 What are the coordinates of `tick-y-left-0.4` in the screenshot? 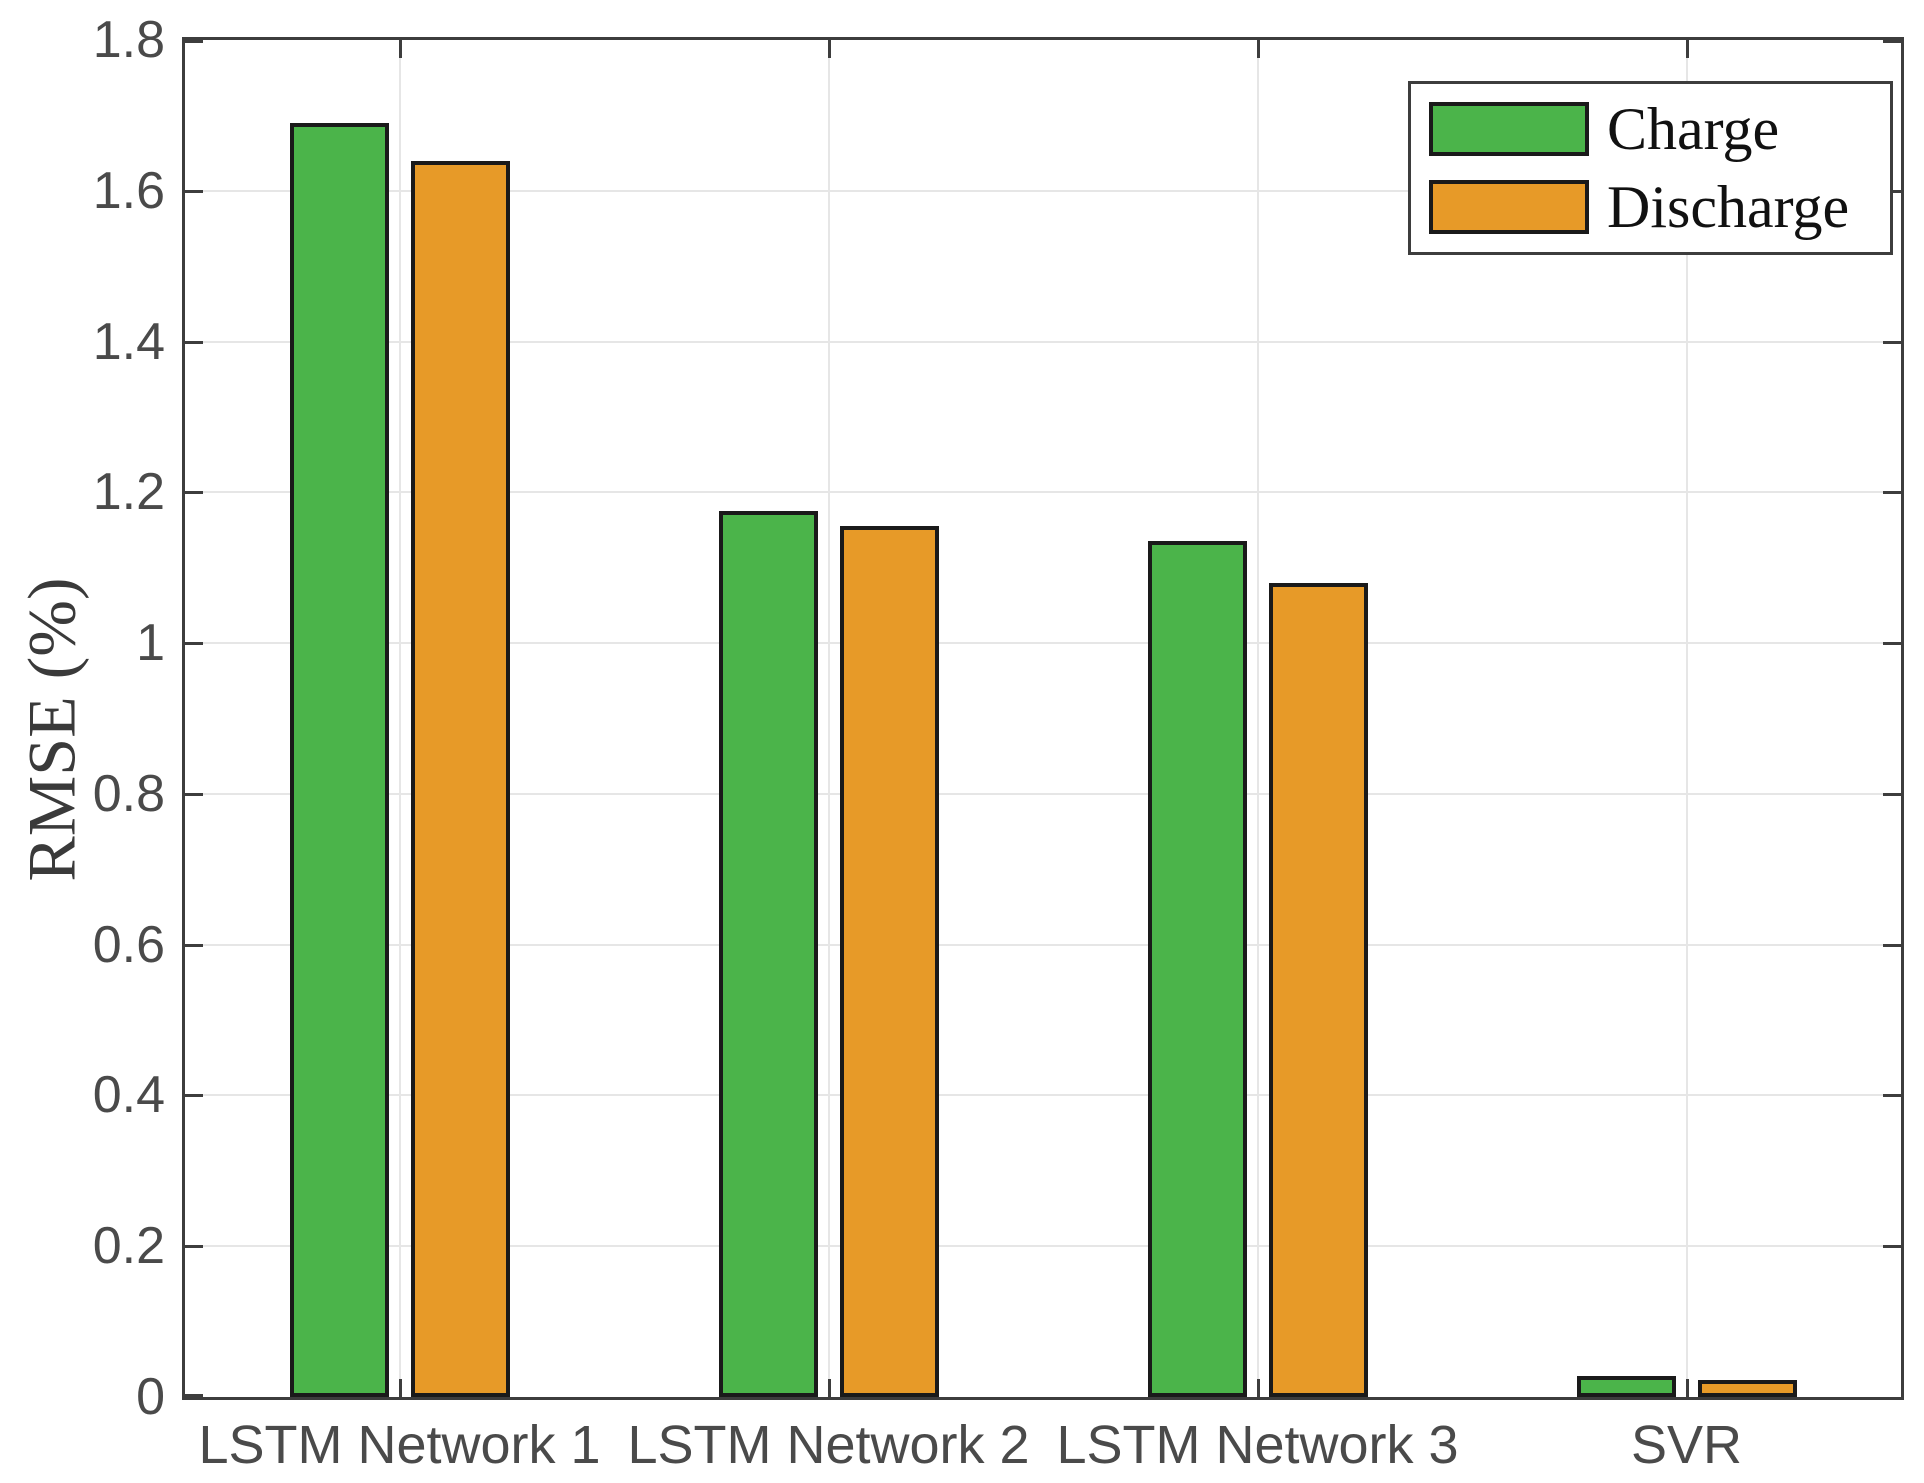 It's located at (194, 1096).